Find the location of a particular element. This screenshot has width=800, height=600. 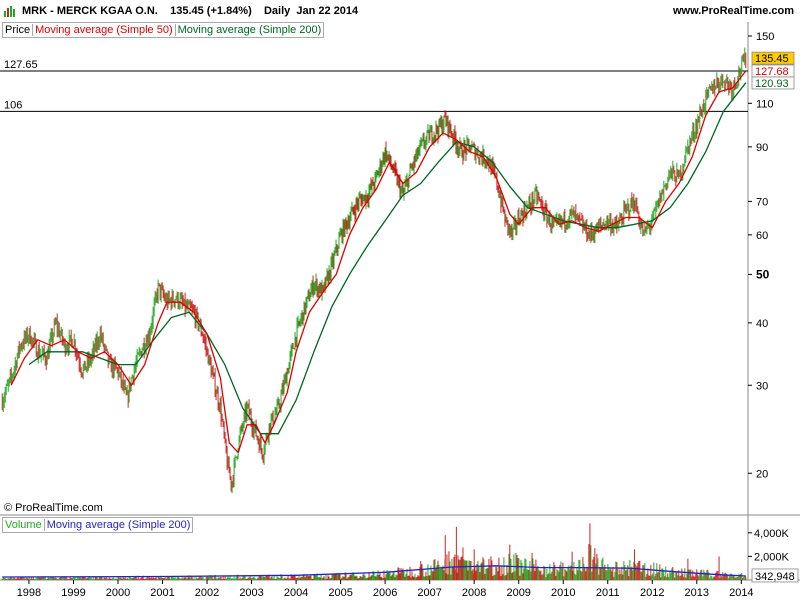

y-tick-label: 30 is located at coordinates (762, 386).